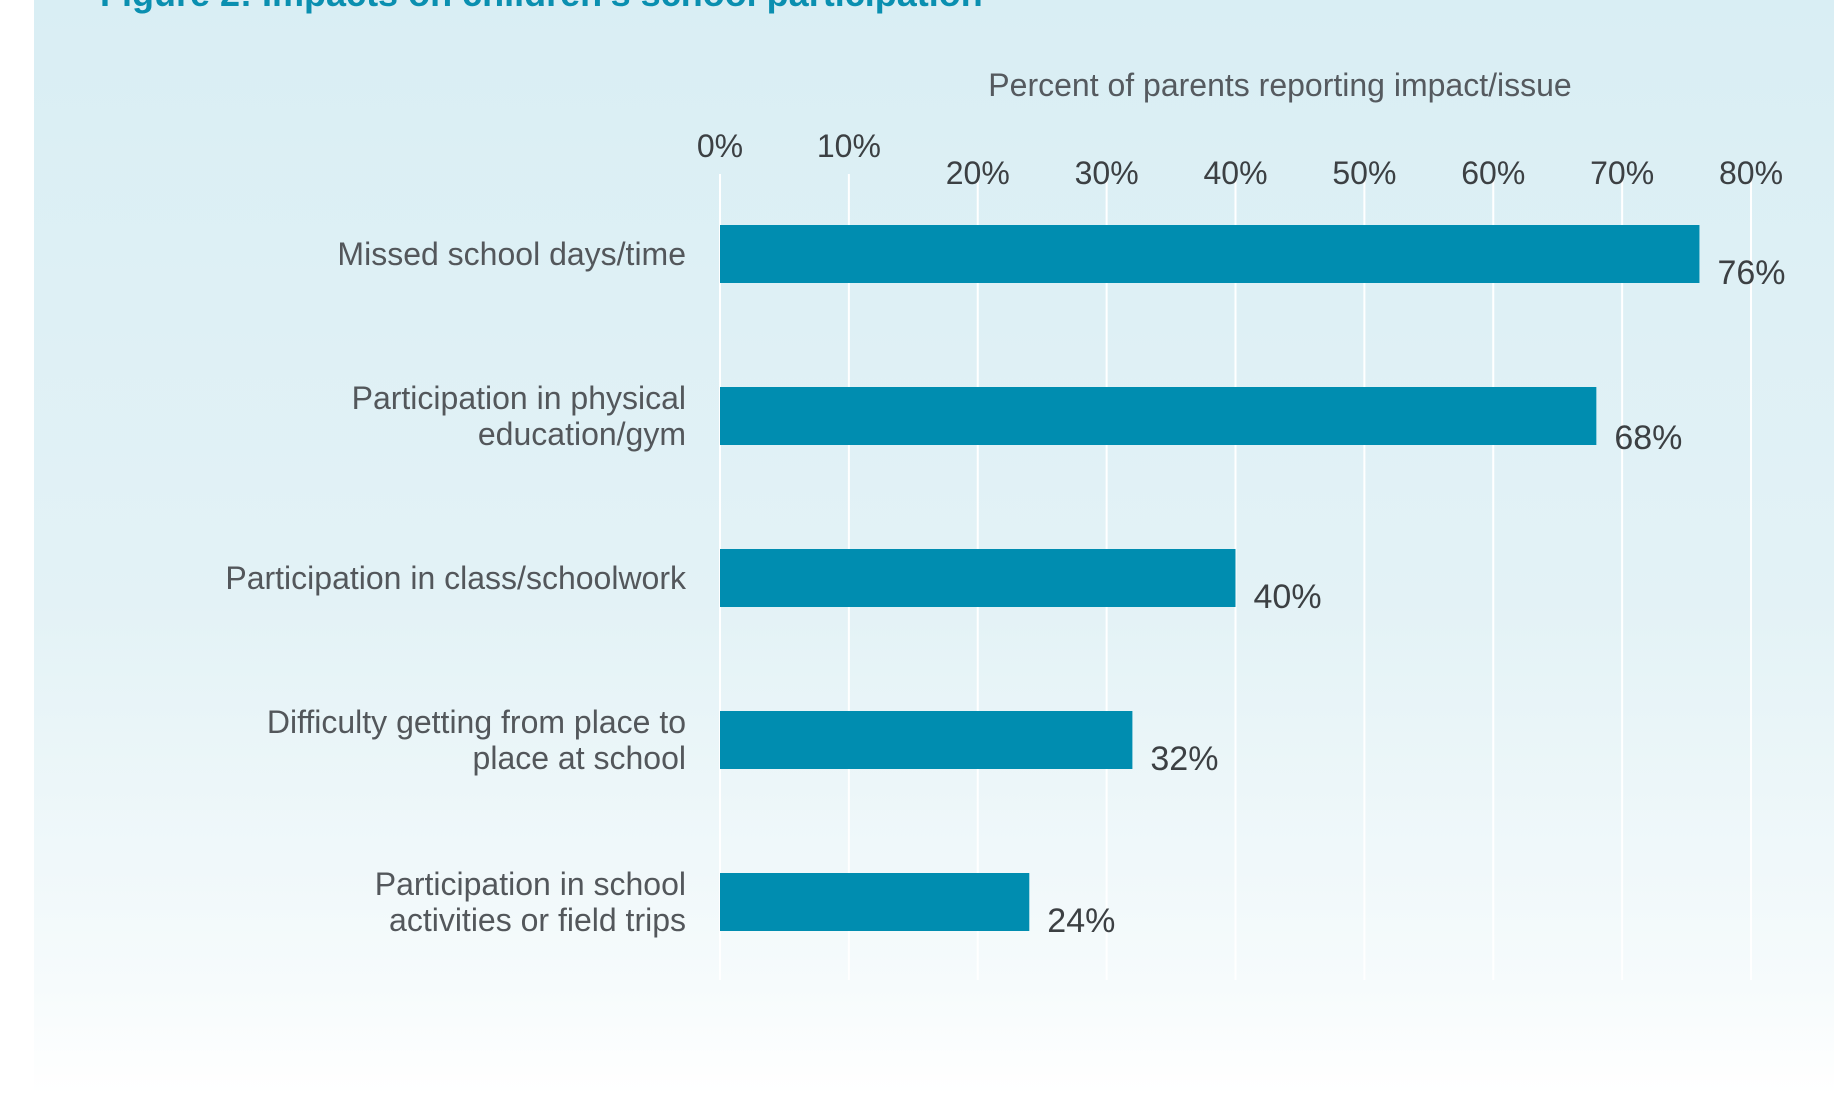 The height and width of the screenshot is (1095, 1834). I want to click on bar-value-label: 40%, so click(1288, 597).